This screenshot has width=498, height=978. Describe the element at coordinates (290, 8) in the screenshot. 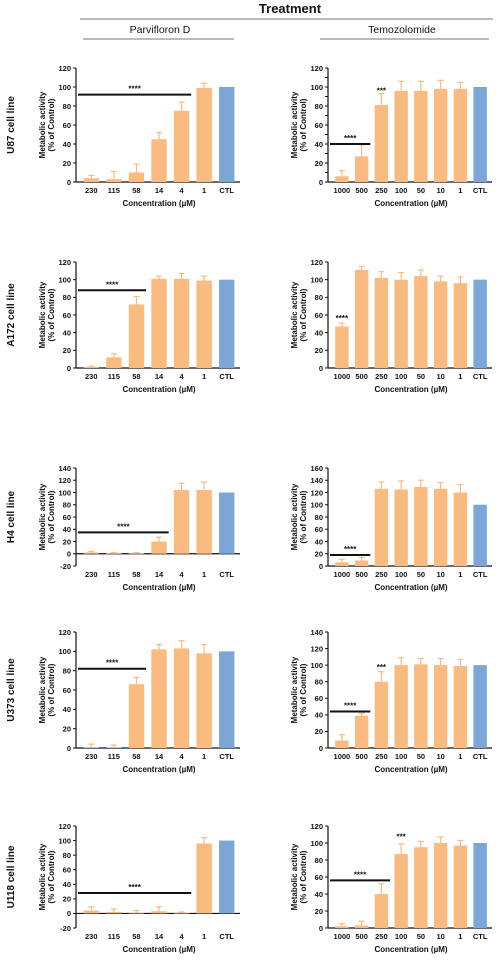

I see `treatment-title: Treatment` at that location.